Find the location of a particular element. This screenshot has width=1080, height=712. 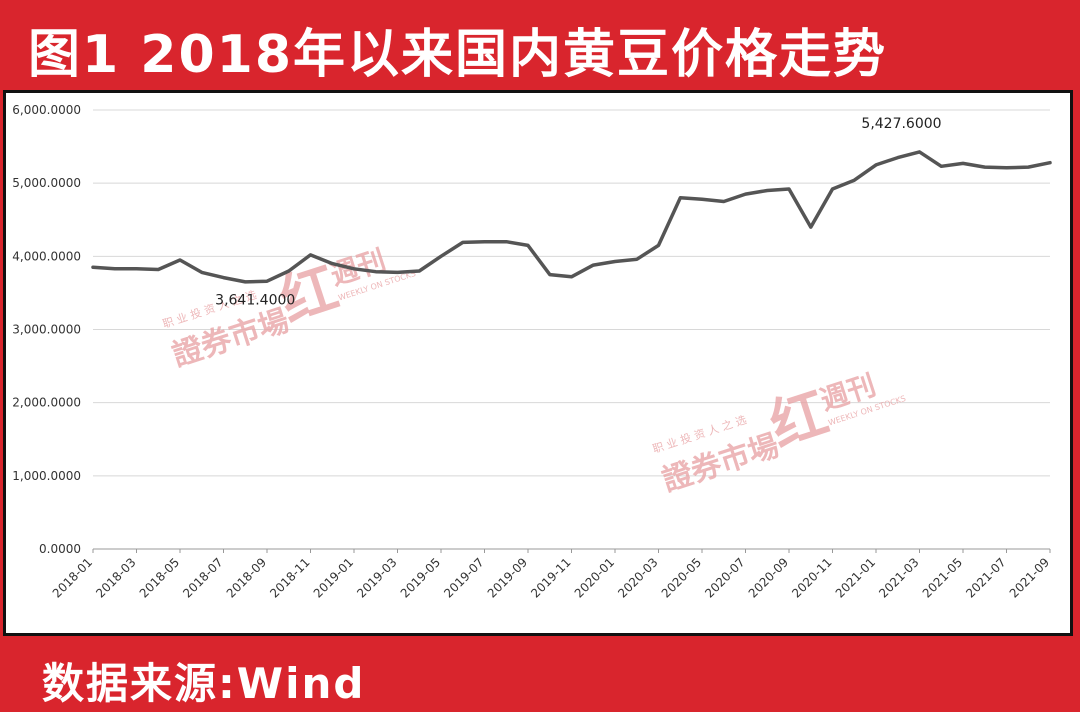

y-tick-label: 2,000.0000 is located at coordinates (46, 403).